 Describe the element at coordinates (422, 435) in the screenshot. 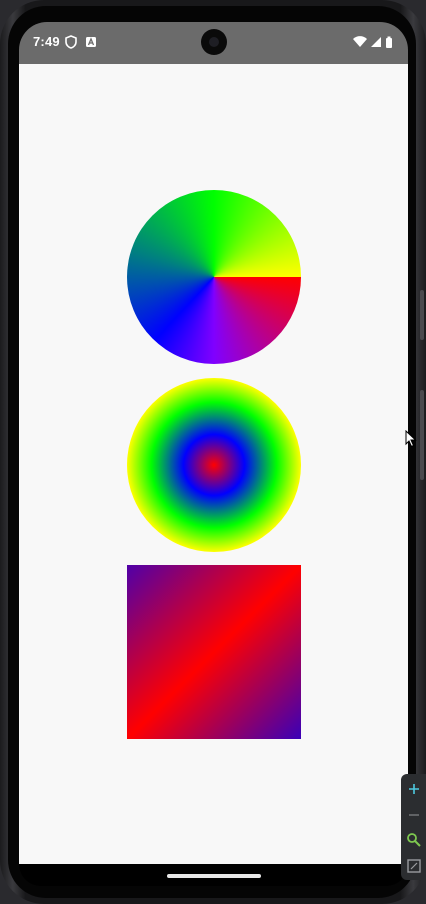

I see `volume-button` at that location.